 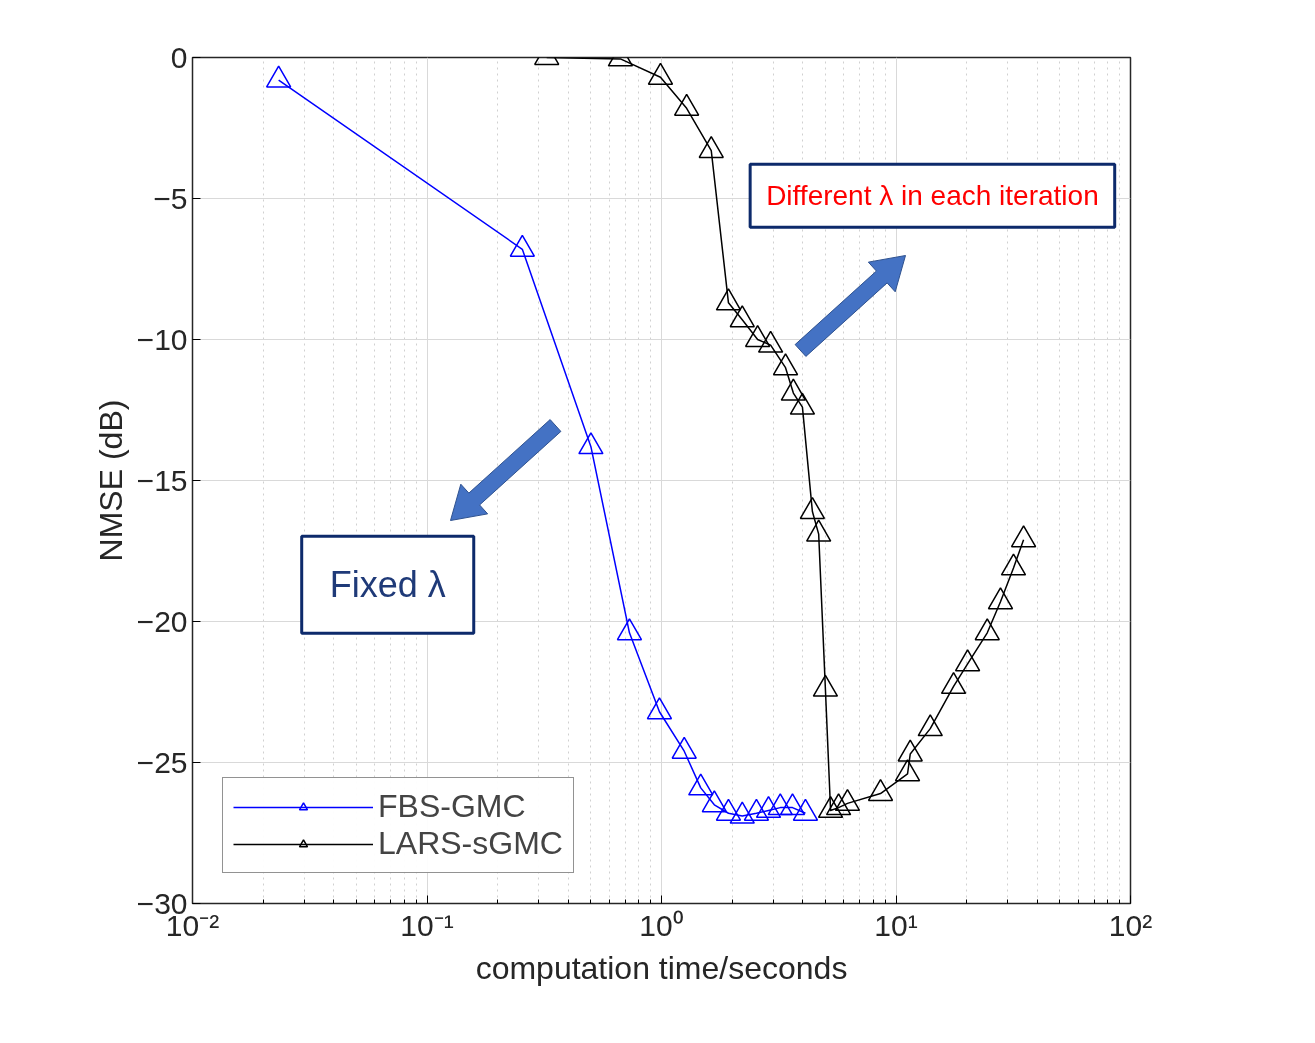 What do you see at coordinates (179, 57) in the screenshot?
I see `y-tick-label: 0` at bounding box center [179, 57].